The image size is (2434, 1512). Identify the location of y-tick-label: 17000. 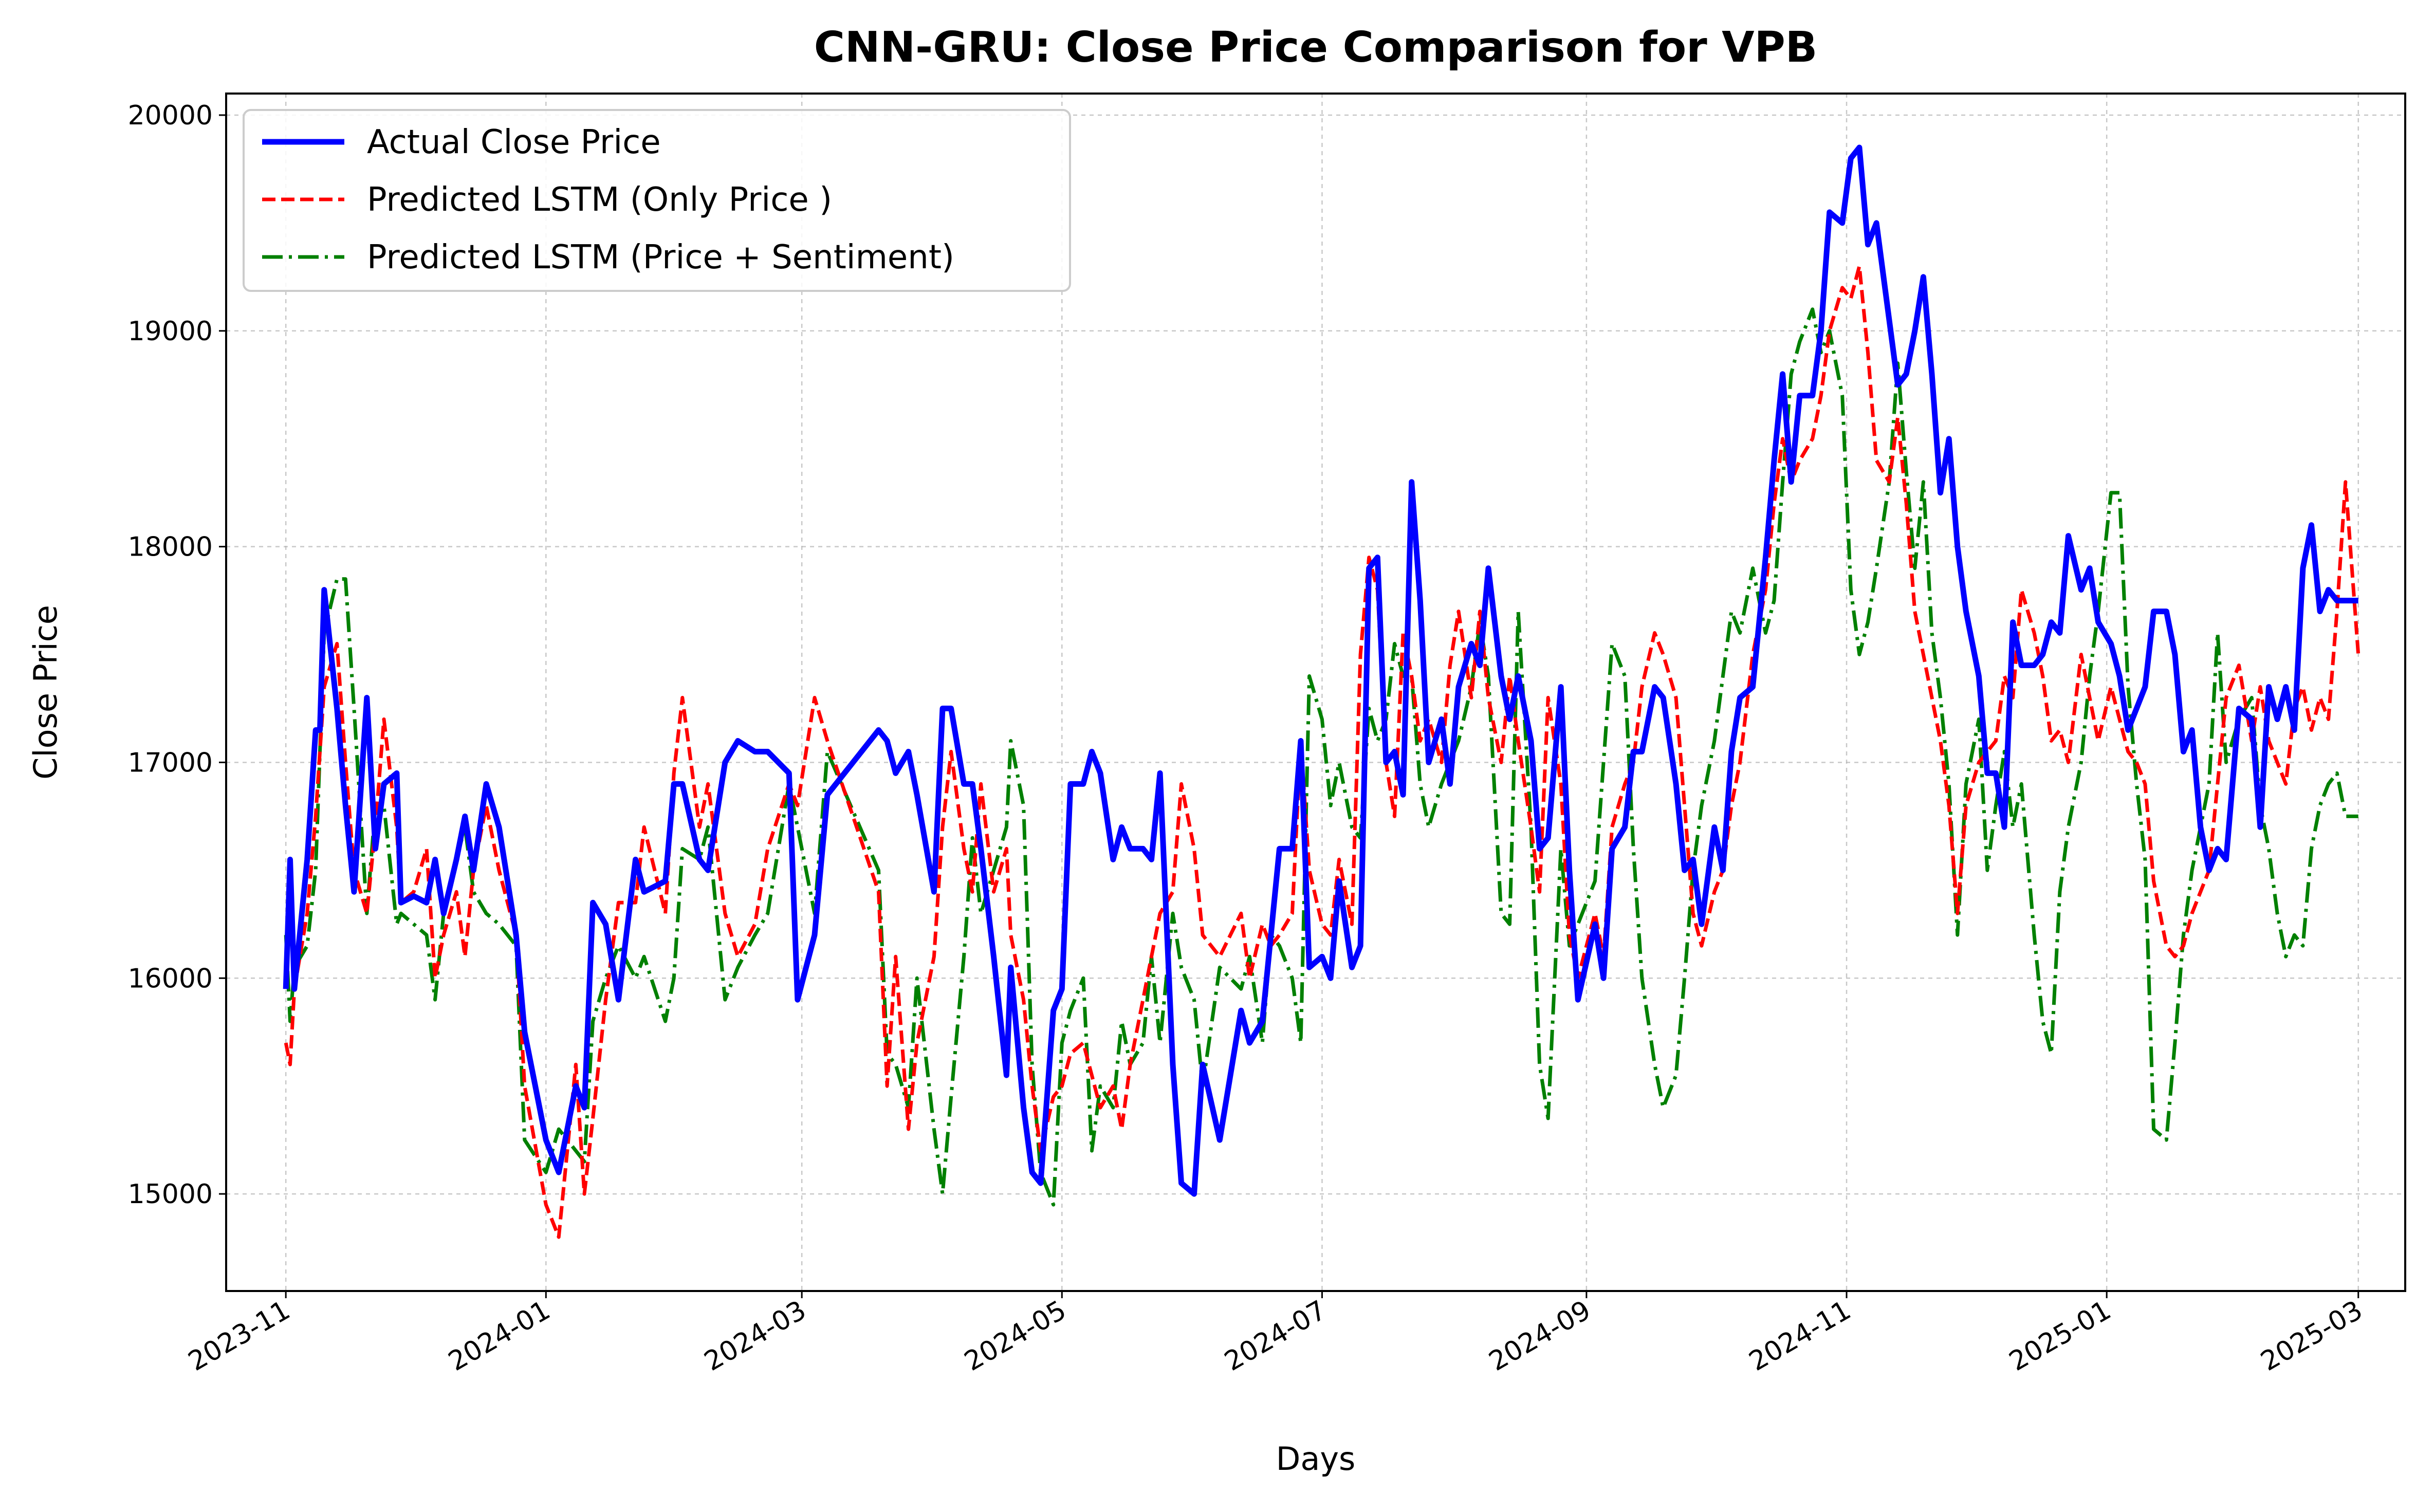
(171, 763).